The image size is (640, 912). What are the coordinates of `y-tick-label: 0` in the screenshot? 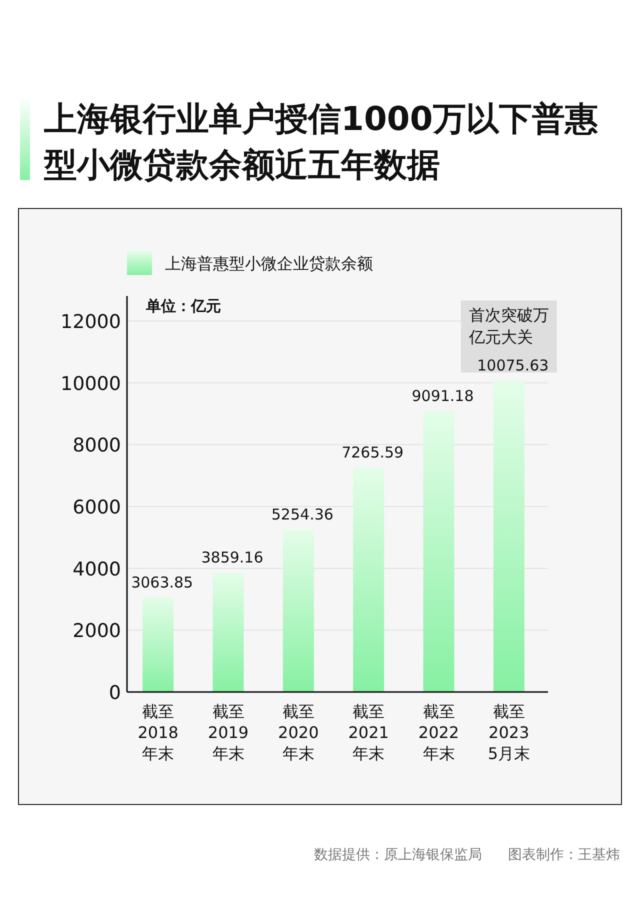 It's located at (114, 693).